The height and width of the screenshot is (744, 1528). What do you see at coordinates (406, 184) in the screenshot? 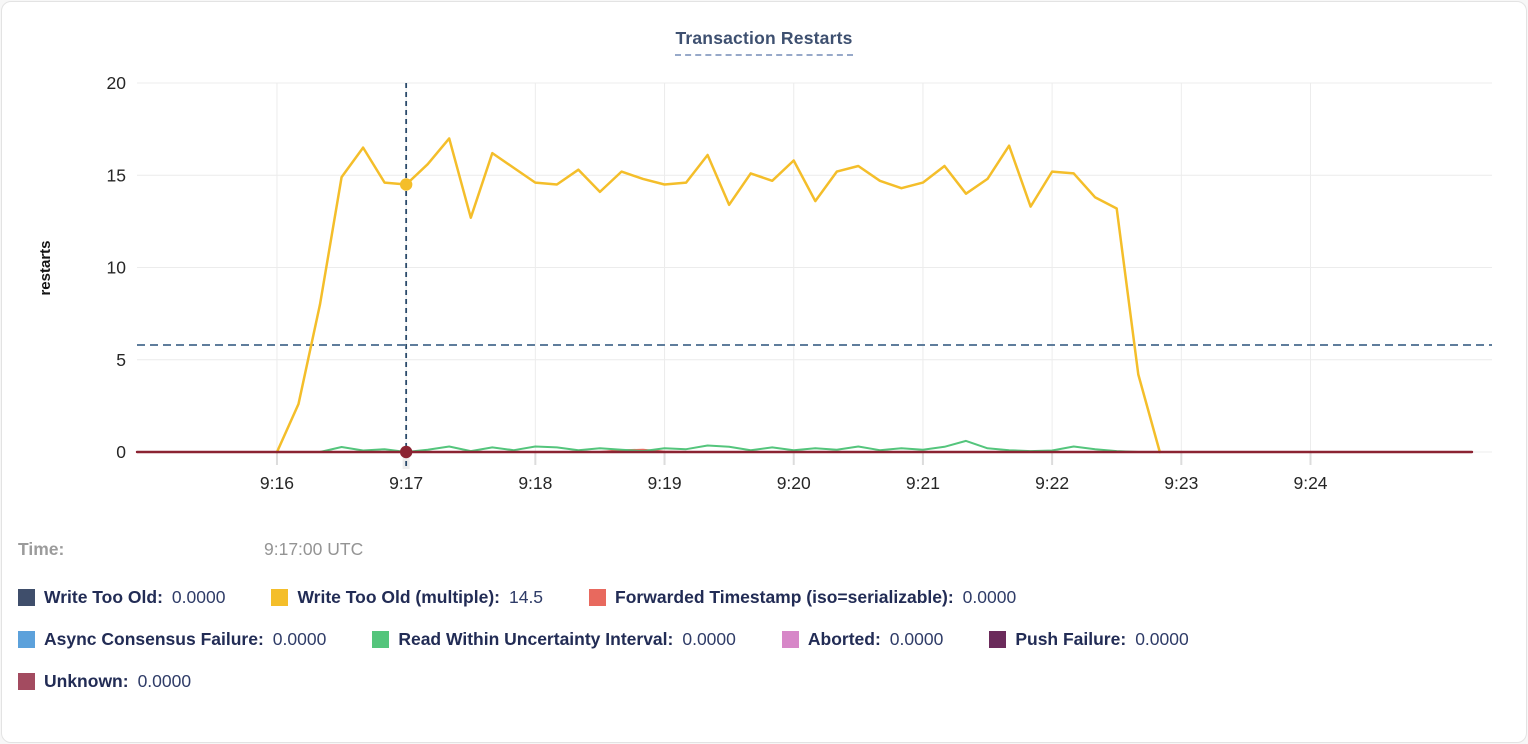
I see `hover-point-write-too-old-multiple` at bounding box center [406, 184].